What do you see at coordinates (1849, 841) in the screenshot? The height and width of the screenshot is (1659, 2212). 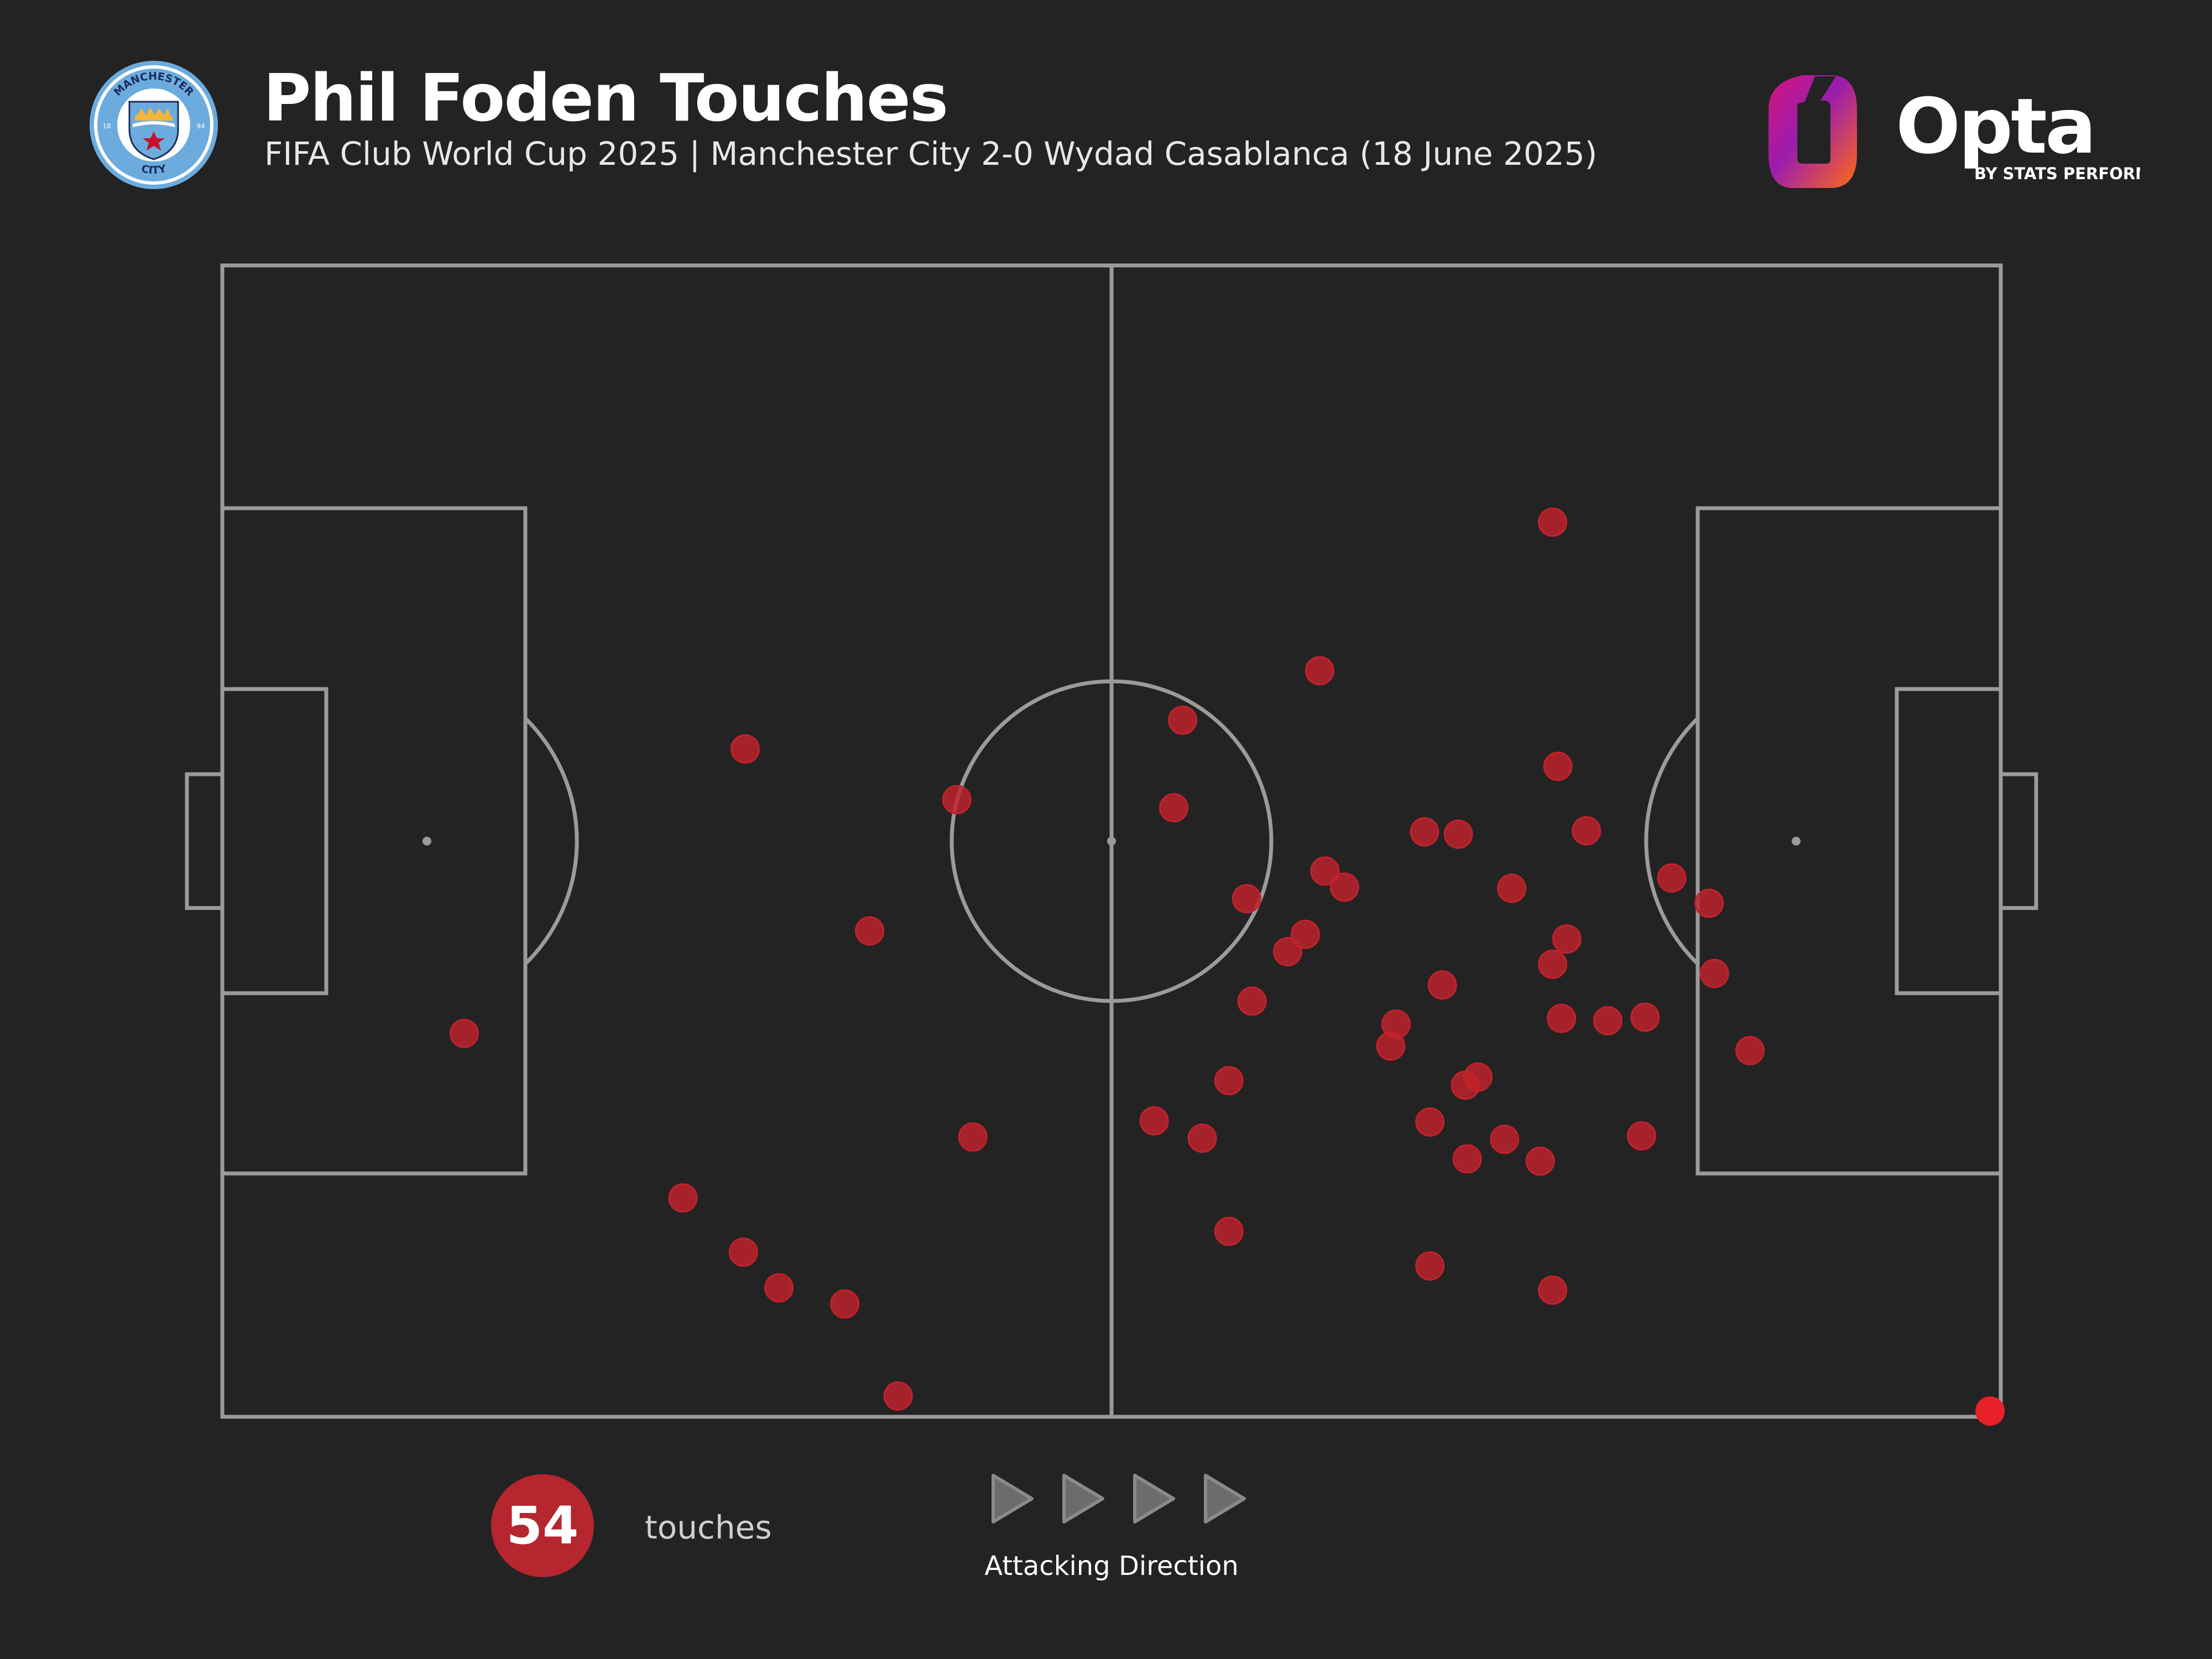 I see `right-penalty-area` at bounding box center [1849, 841].